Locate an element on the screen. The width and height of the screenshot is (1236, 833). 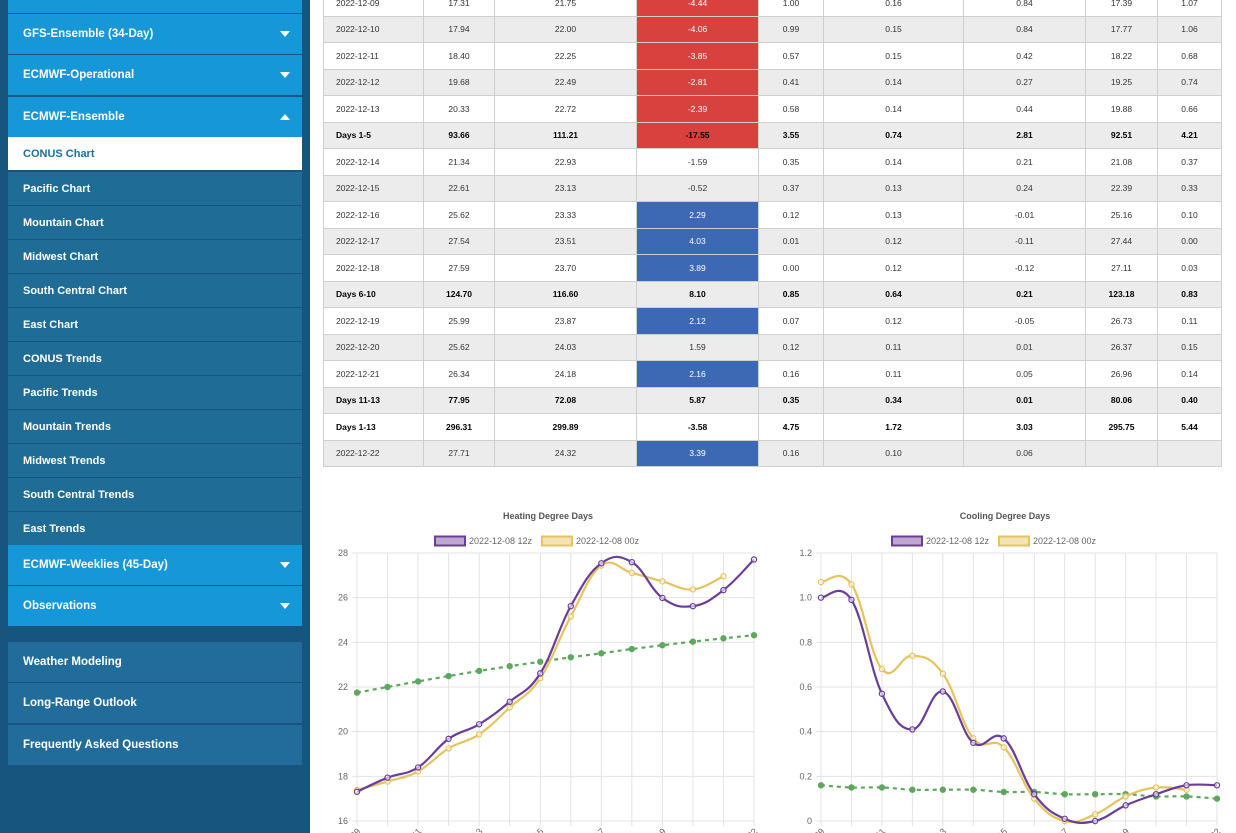
table-cell: 3.55 is located at coordinates (791, 135).